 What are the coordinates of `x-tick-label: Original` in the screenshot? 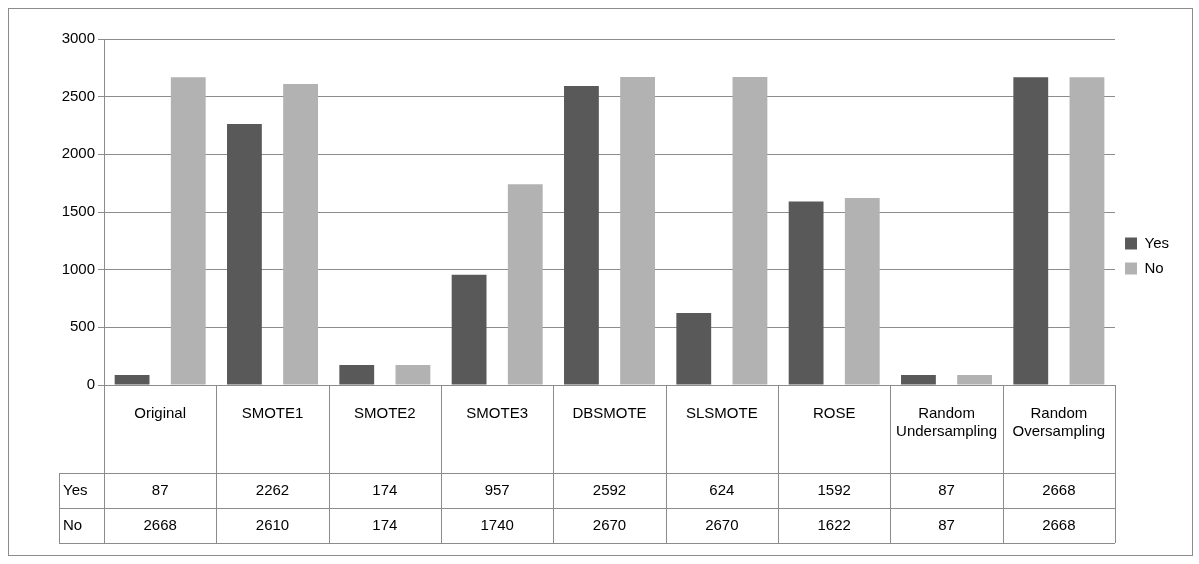 It's located at (160, 413).